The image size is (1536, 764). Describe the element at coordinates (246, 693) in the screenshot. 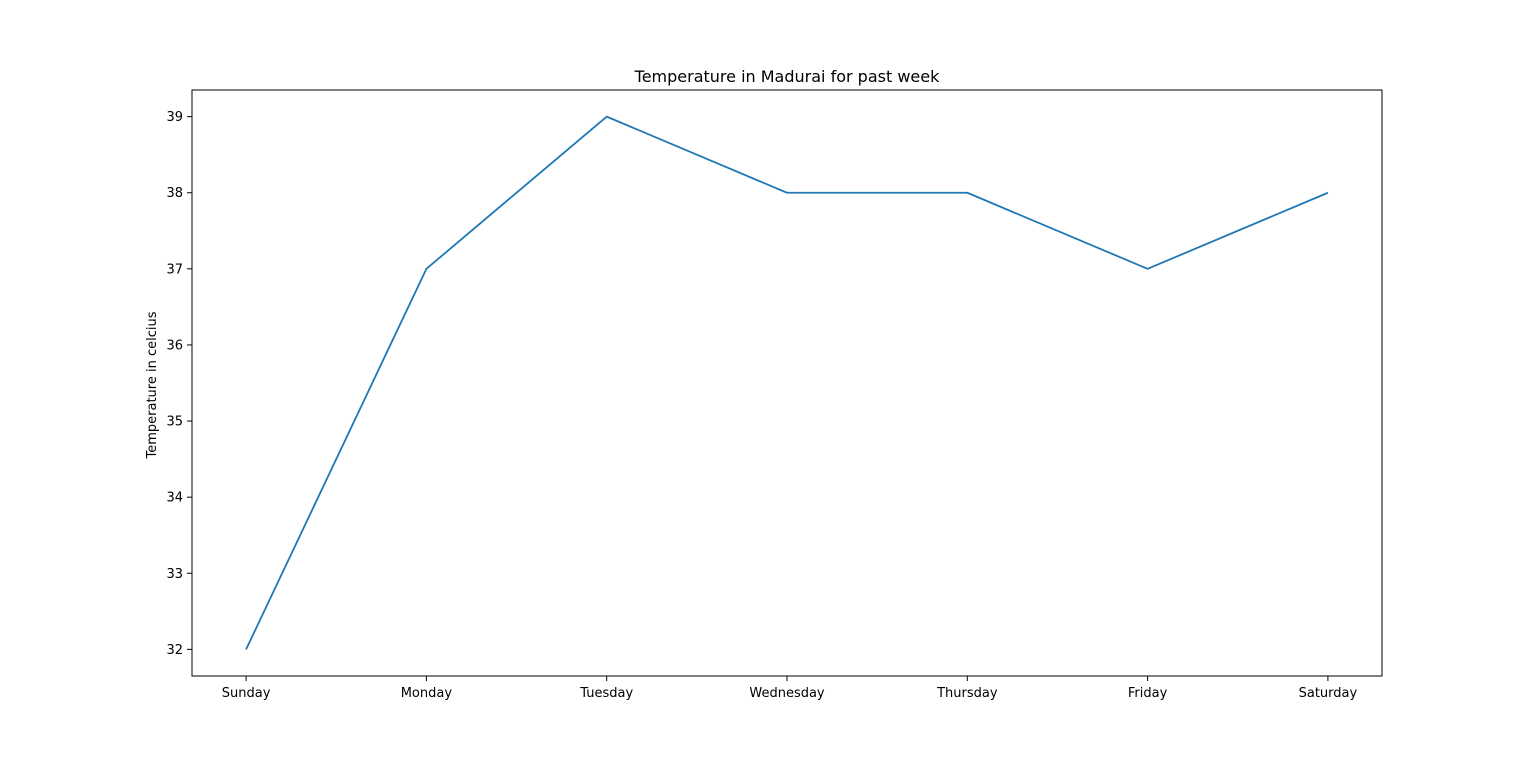

I see `x-tick-label: Sunday` at that location.